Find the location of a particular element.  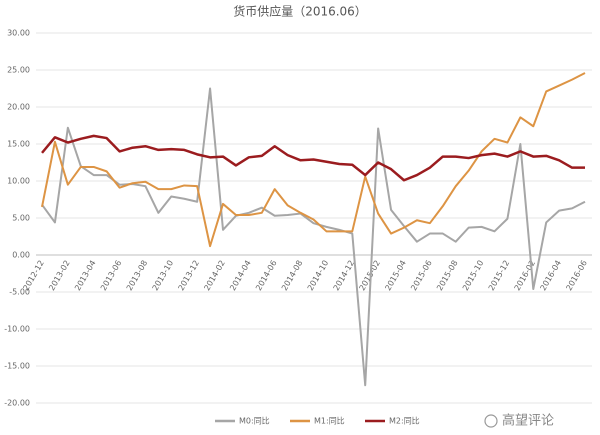

y-tick-label: 25.00 is located at coordinates (18, 70).